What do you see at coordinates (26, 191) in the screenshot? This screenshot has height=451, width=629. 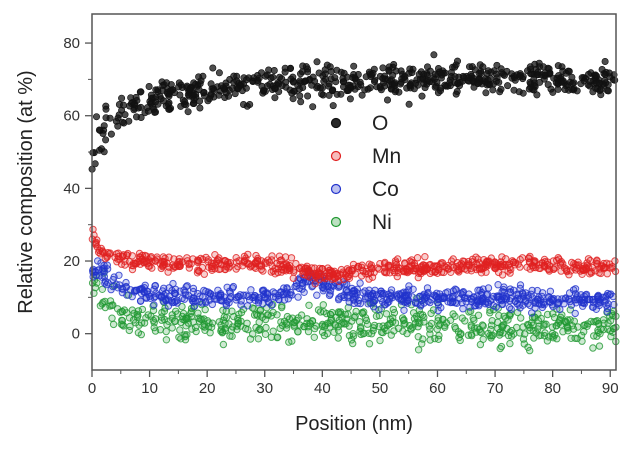 I see `y-axis-title: Relative composition (at %)` at bounding box center [26, 191].